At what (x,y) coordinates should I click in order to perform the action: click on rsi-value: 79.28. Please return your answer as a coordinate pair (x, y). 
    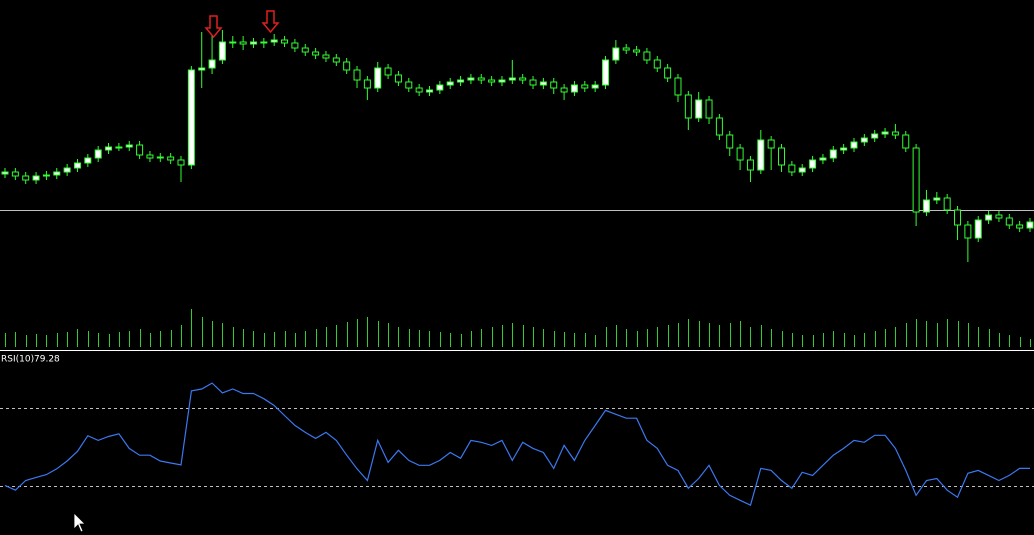
    Looking at the image, I should click on (47, 360).